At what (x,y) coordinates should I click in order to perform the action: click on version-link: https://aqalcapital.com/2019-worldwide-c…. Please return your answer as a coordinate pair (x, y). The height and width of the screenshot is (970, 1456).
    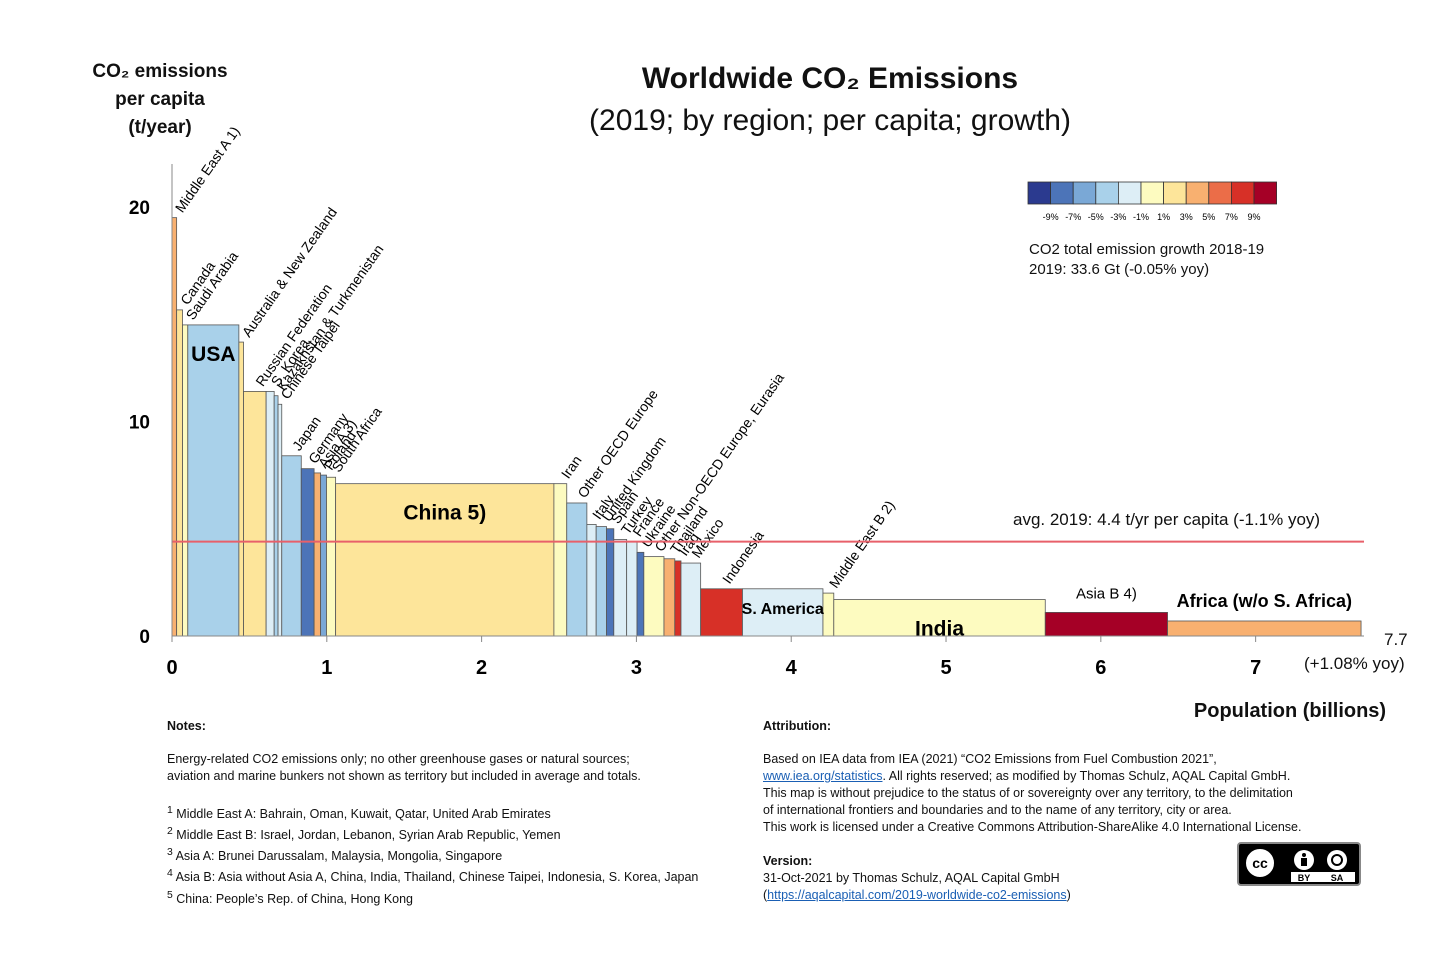
    Looking at the image, I should click on (917, 895).